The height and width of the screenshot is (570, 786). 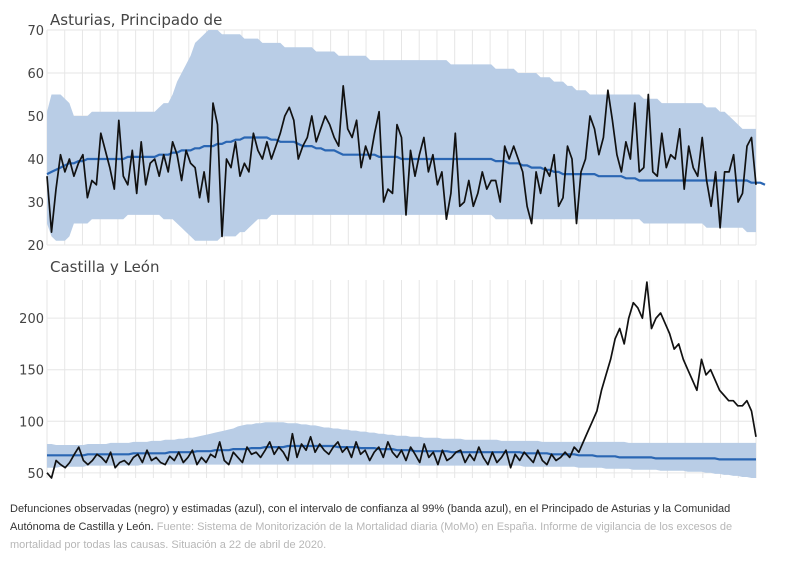 I want to click on y-tick-label: 60, so click(x=35, y=74).